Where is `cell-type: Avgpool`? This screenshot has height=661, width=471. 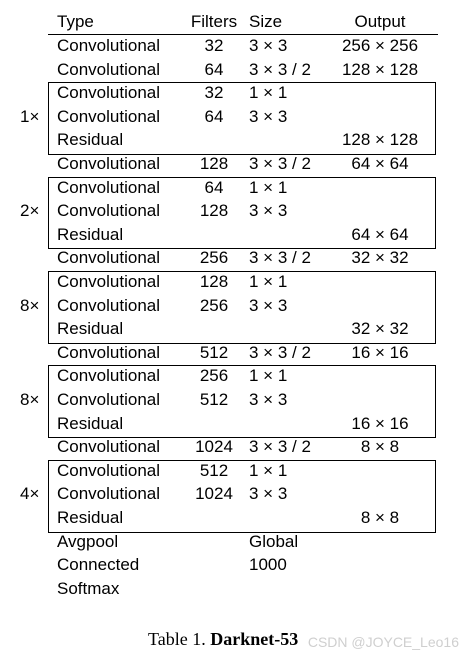 cell-type: Avgpool is located at coordinates (88, 541).